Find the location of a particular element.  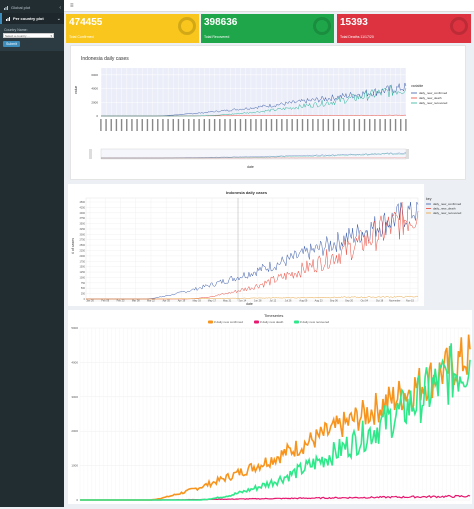

country-select: Select a country ... ▾ is located at coordinates (28, 35).